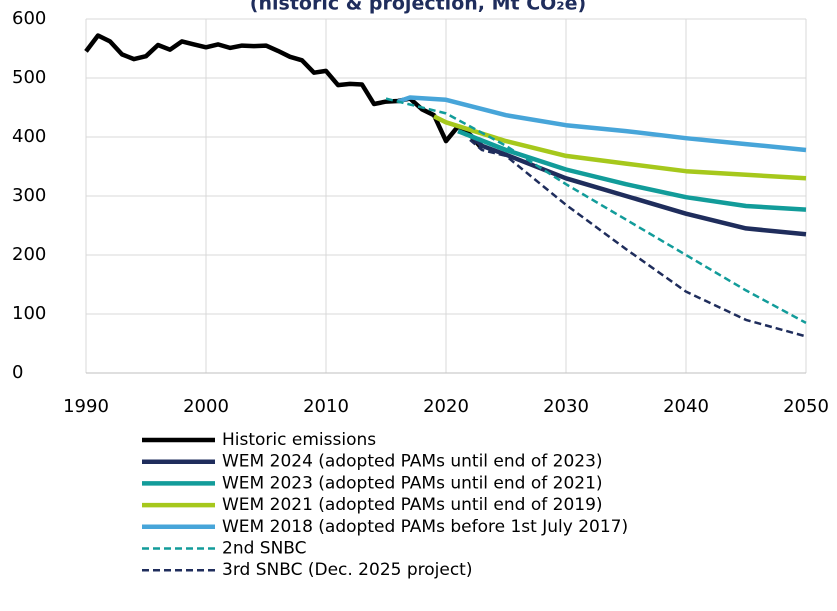  I want to click on x-tick-label: 2050, so click(806, 406).